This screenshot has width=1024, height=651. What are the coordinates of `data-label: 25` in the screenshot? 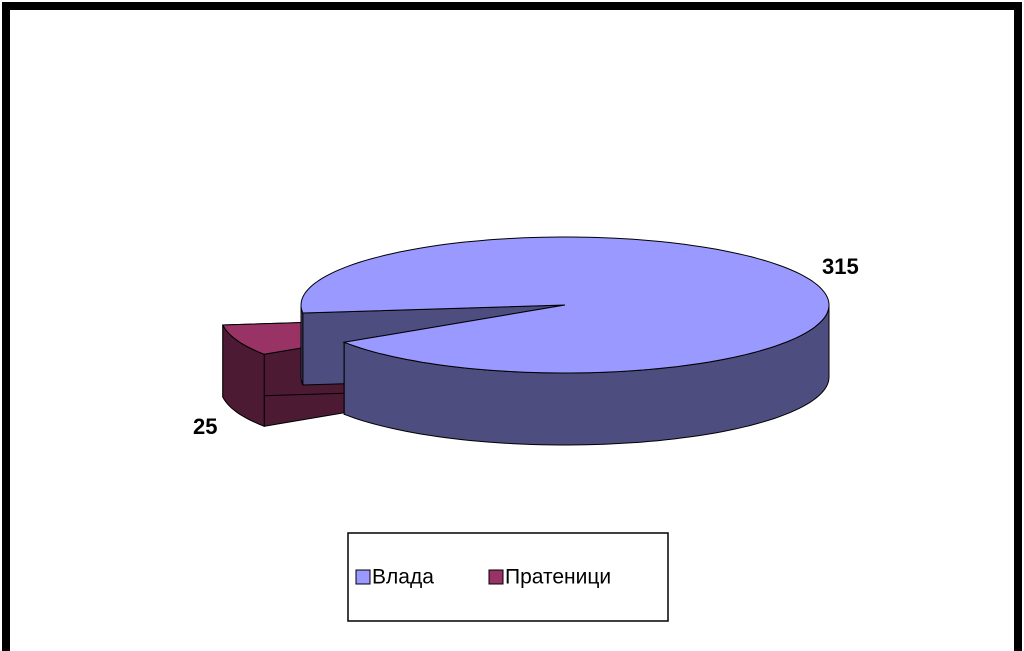 It's located at (205, 426).